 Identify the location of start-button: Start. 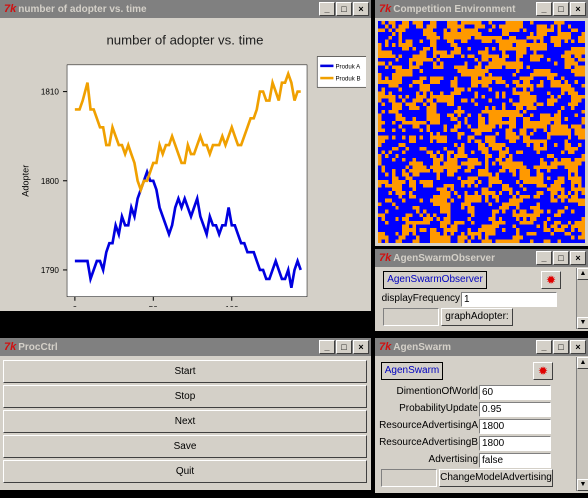
(185, 371).